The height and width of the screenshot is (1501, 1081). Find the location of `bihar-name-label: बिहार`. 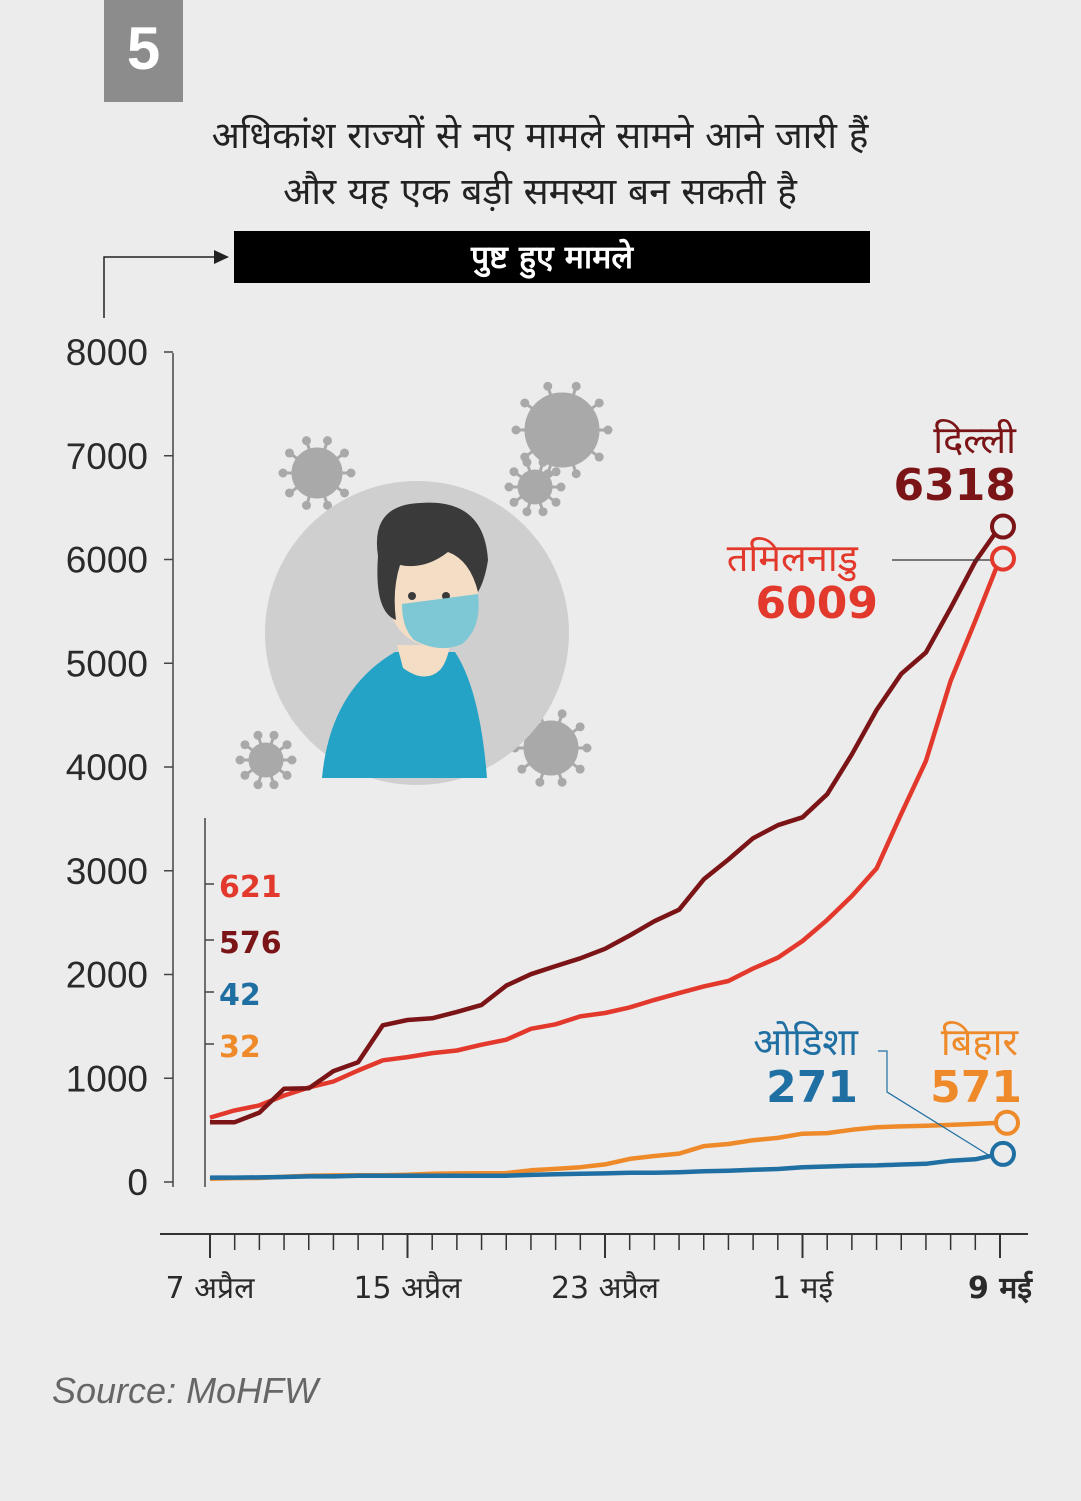

bihar-name-label: बिहार is located at coordinates (980, 1042).